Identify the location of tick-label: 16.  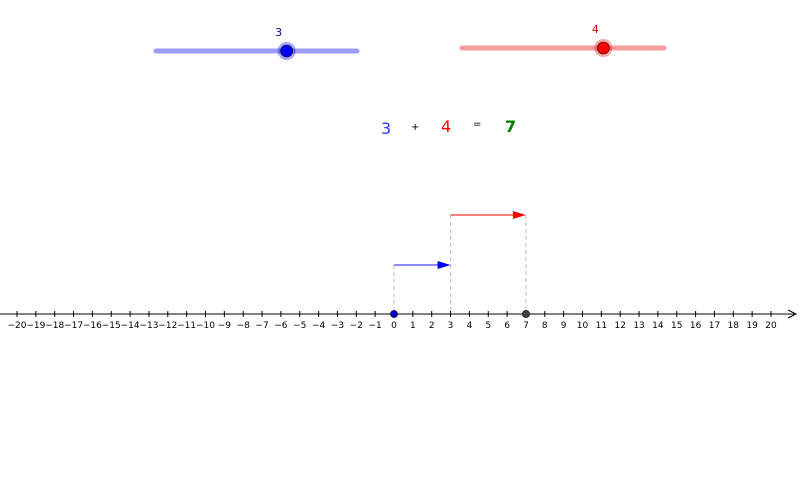
(696, 326).